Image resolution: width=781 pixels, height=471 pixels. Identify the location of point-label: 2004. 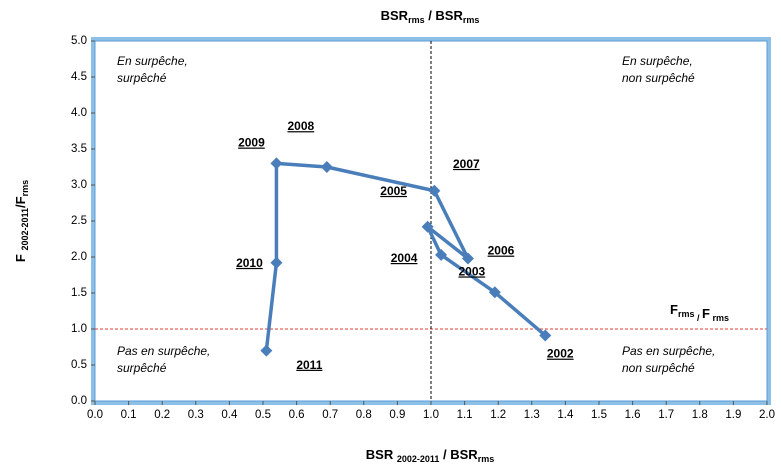
(404, 258).